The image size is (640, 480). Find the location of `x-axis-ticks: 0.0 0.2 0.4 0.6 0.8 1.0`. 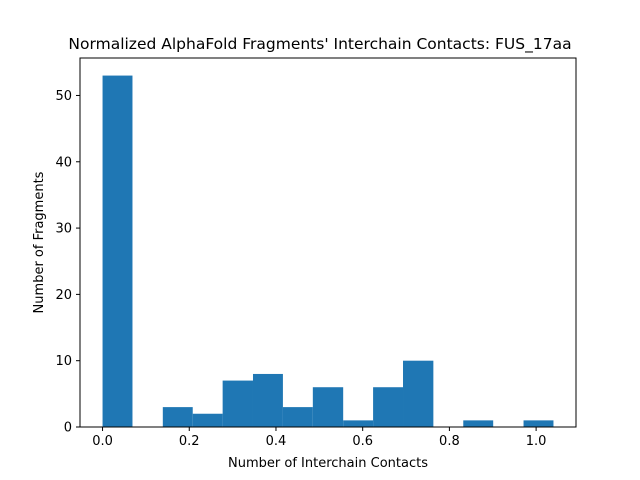

x-axis-ticks: 0.0 0.2 0.4 0.6 0.8 1.0 is located at coordinates (319, 438).